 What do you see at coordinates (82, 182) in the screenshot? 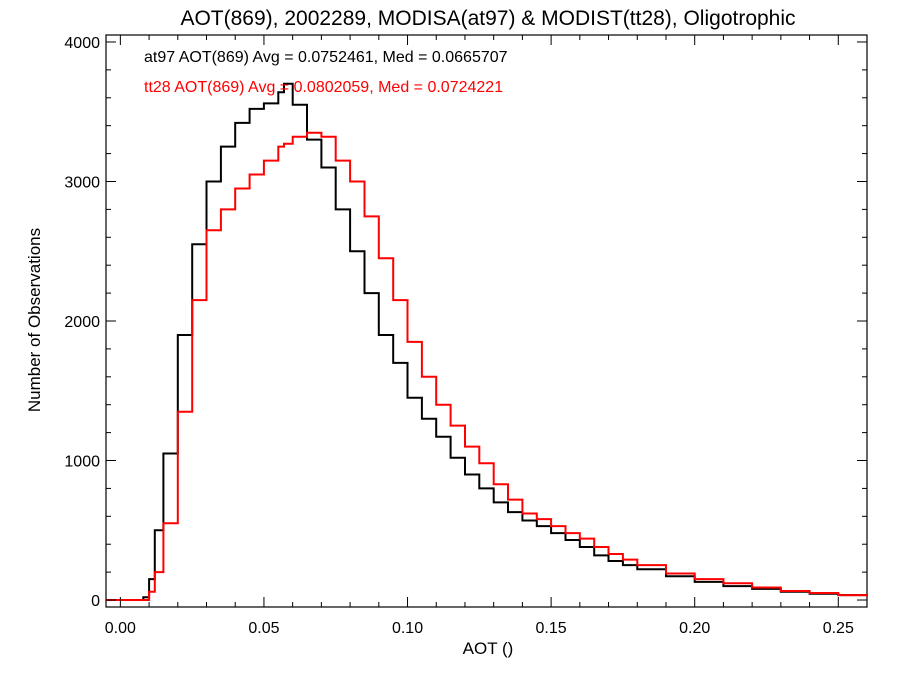
I see `y-tick-label: 3000` at bounding box center [82, 182].